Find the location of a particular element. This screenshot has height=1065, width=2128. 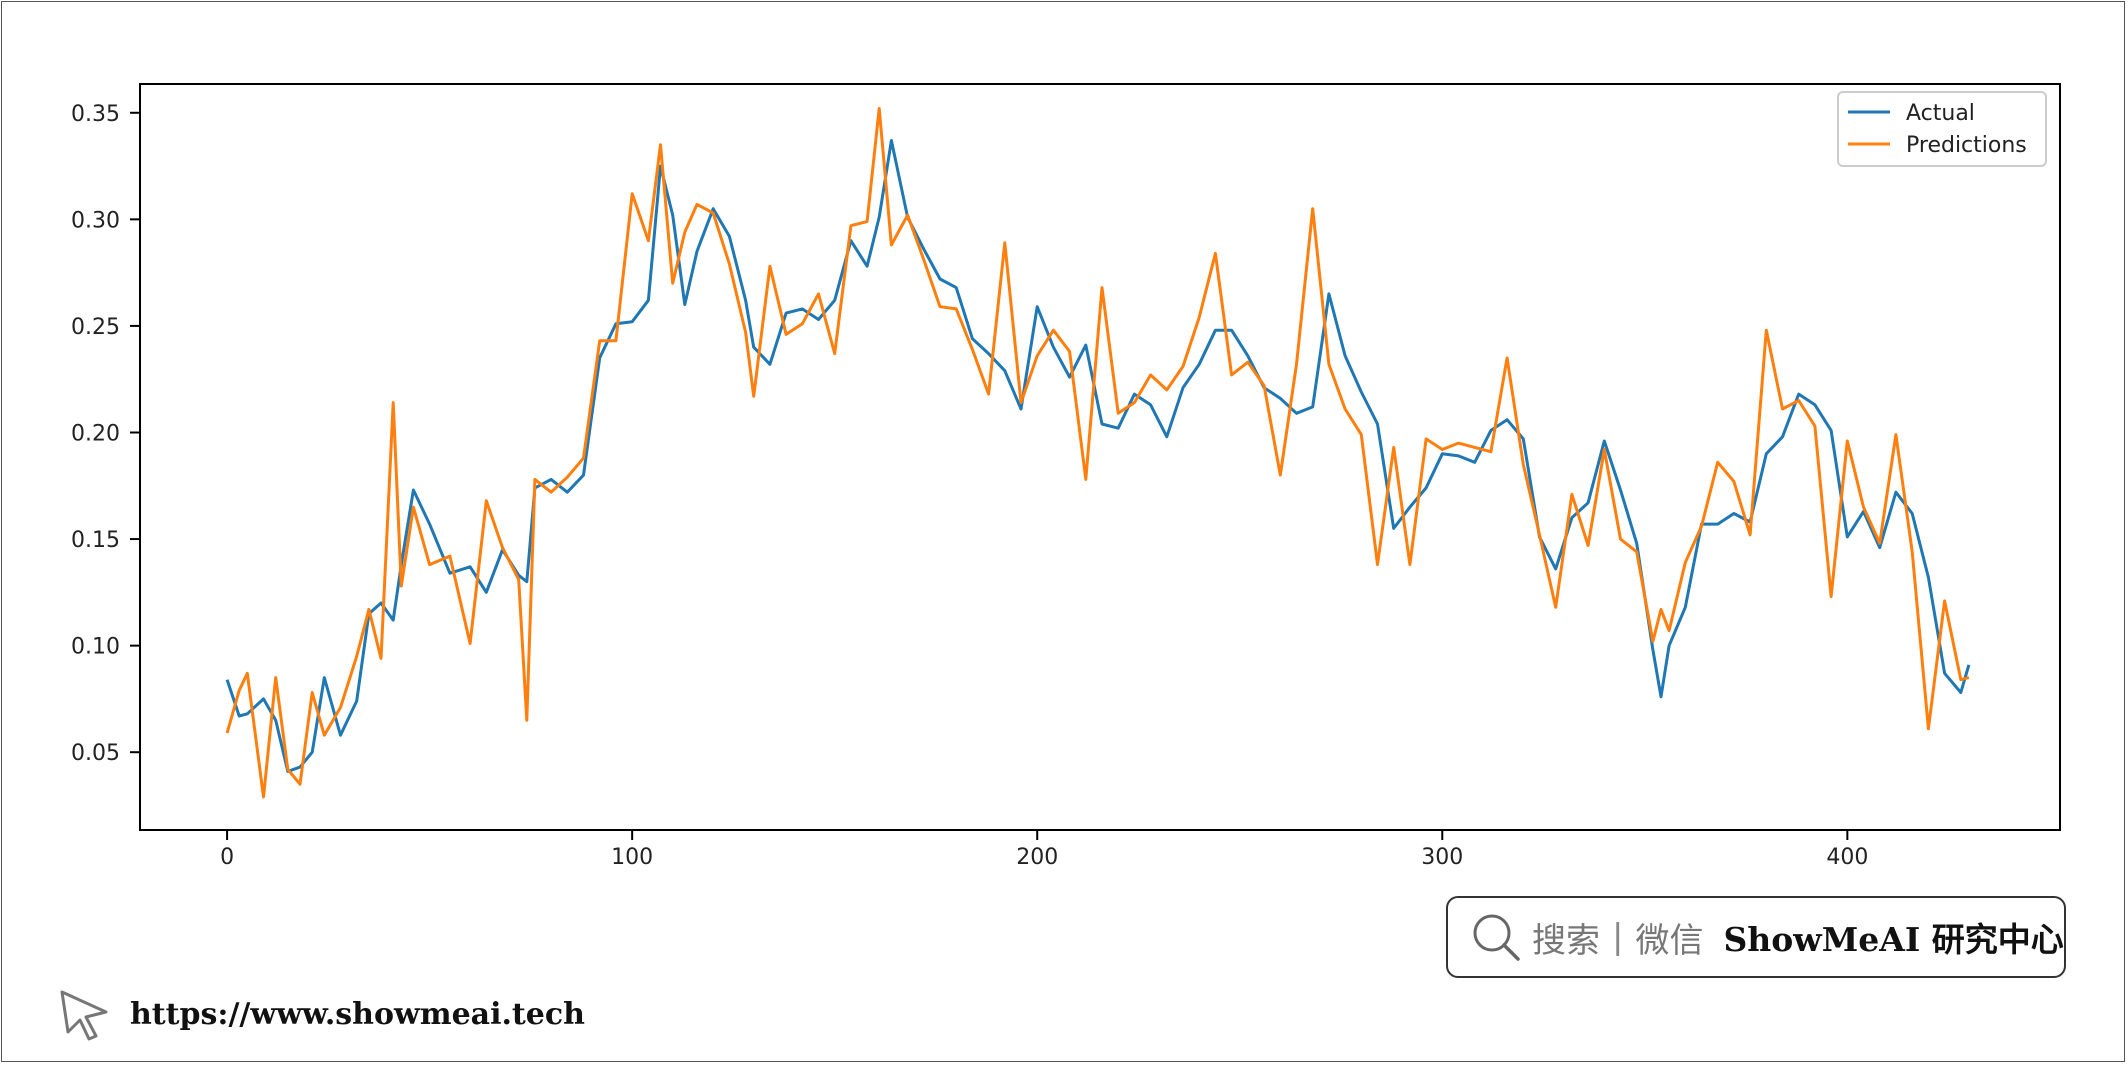

footer: https://www.showmeai.tech is located at coordinates (320, 1014).